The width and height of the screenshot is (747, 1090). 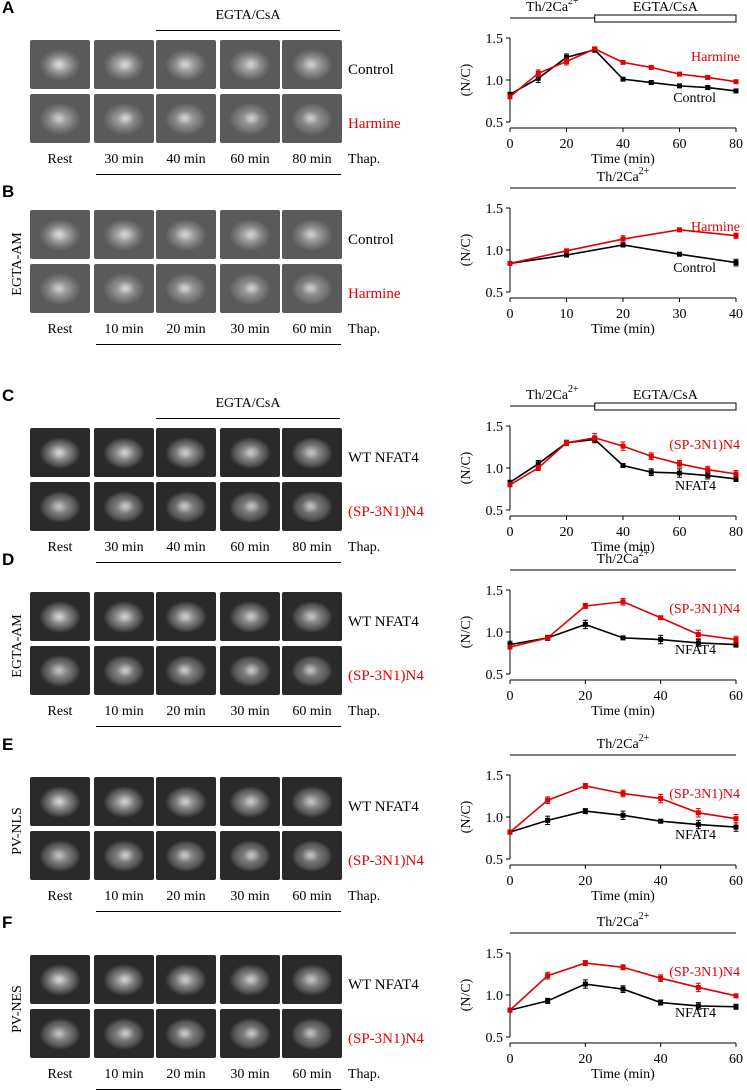 I want to click on side-label: EGTA-AM, so click(x=17, y=264).